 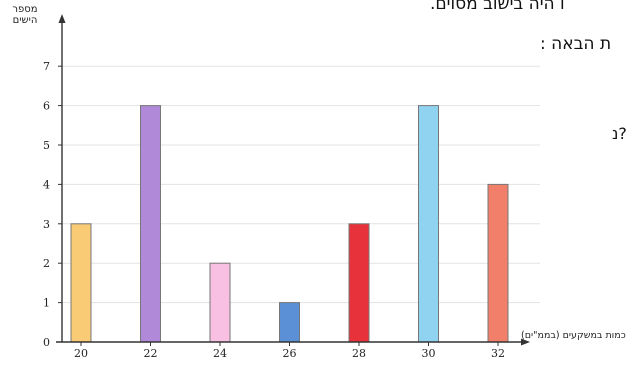 I want to click on y-tick-label: 6, so click(x=46, y=106).